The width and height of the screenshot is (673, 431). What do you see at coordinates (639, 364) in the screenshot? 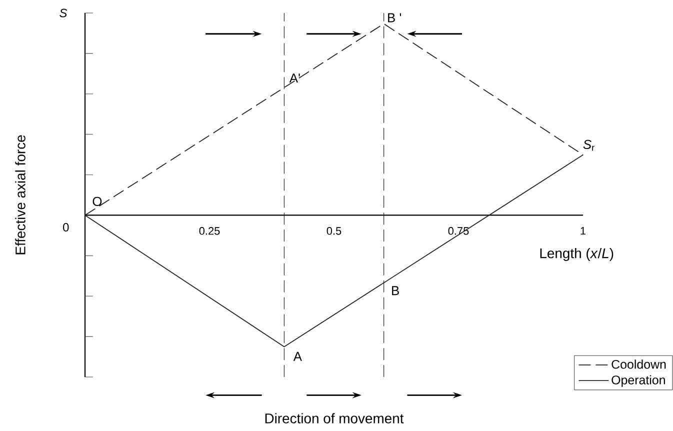
I see `legend-label: Cooldown` at bounding box center [639, 364].